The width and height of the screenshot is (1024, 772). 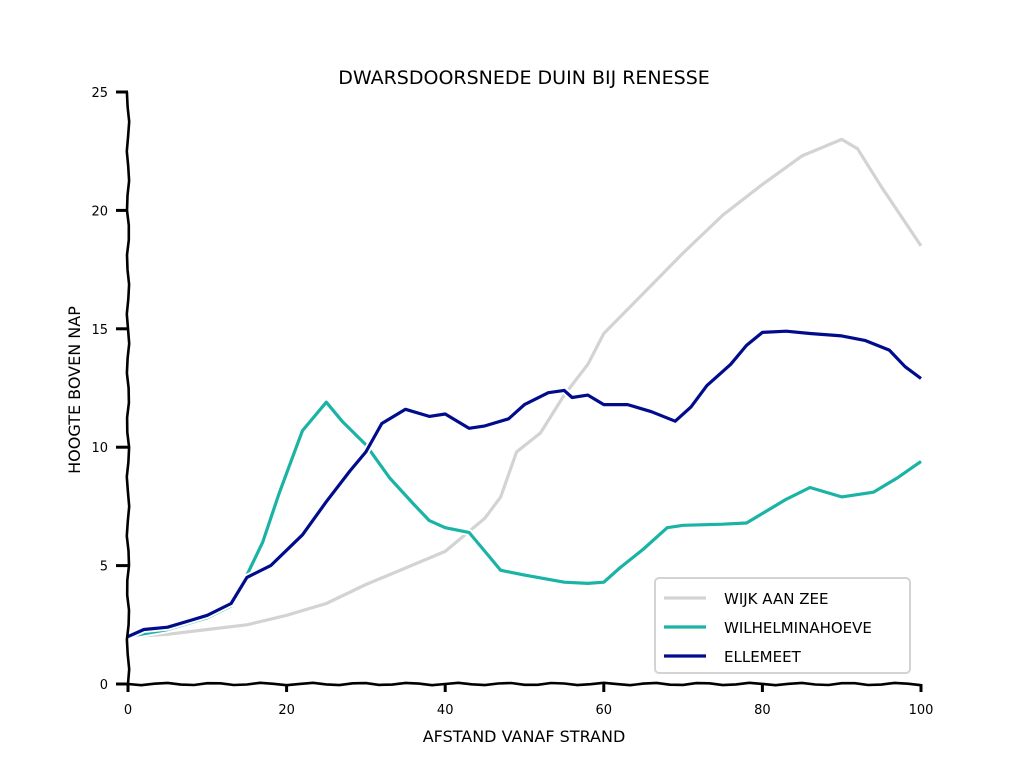 What do you see at coordinates (128, 388) in the screenshot?
I see `y-axis-line` at bounding box center [128, 388].